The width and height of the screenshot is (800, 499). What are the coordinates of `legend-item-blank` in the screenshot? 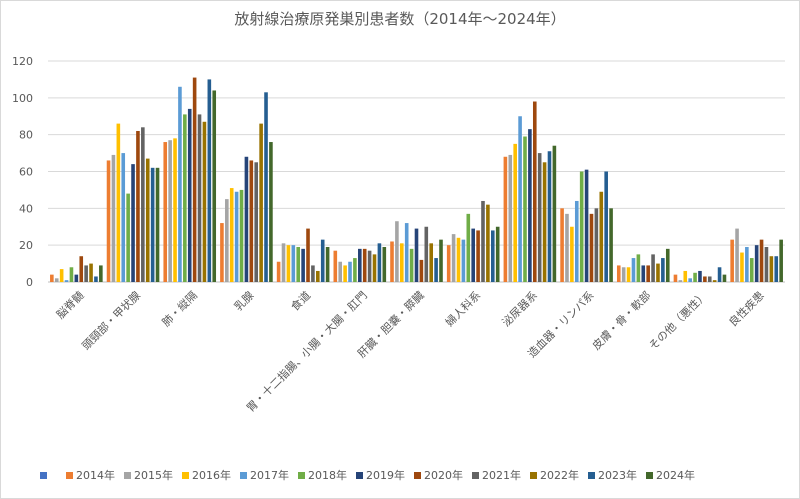 It's located at (45, 475).